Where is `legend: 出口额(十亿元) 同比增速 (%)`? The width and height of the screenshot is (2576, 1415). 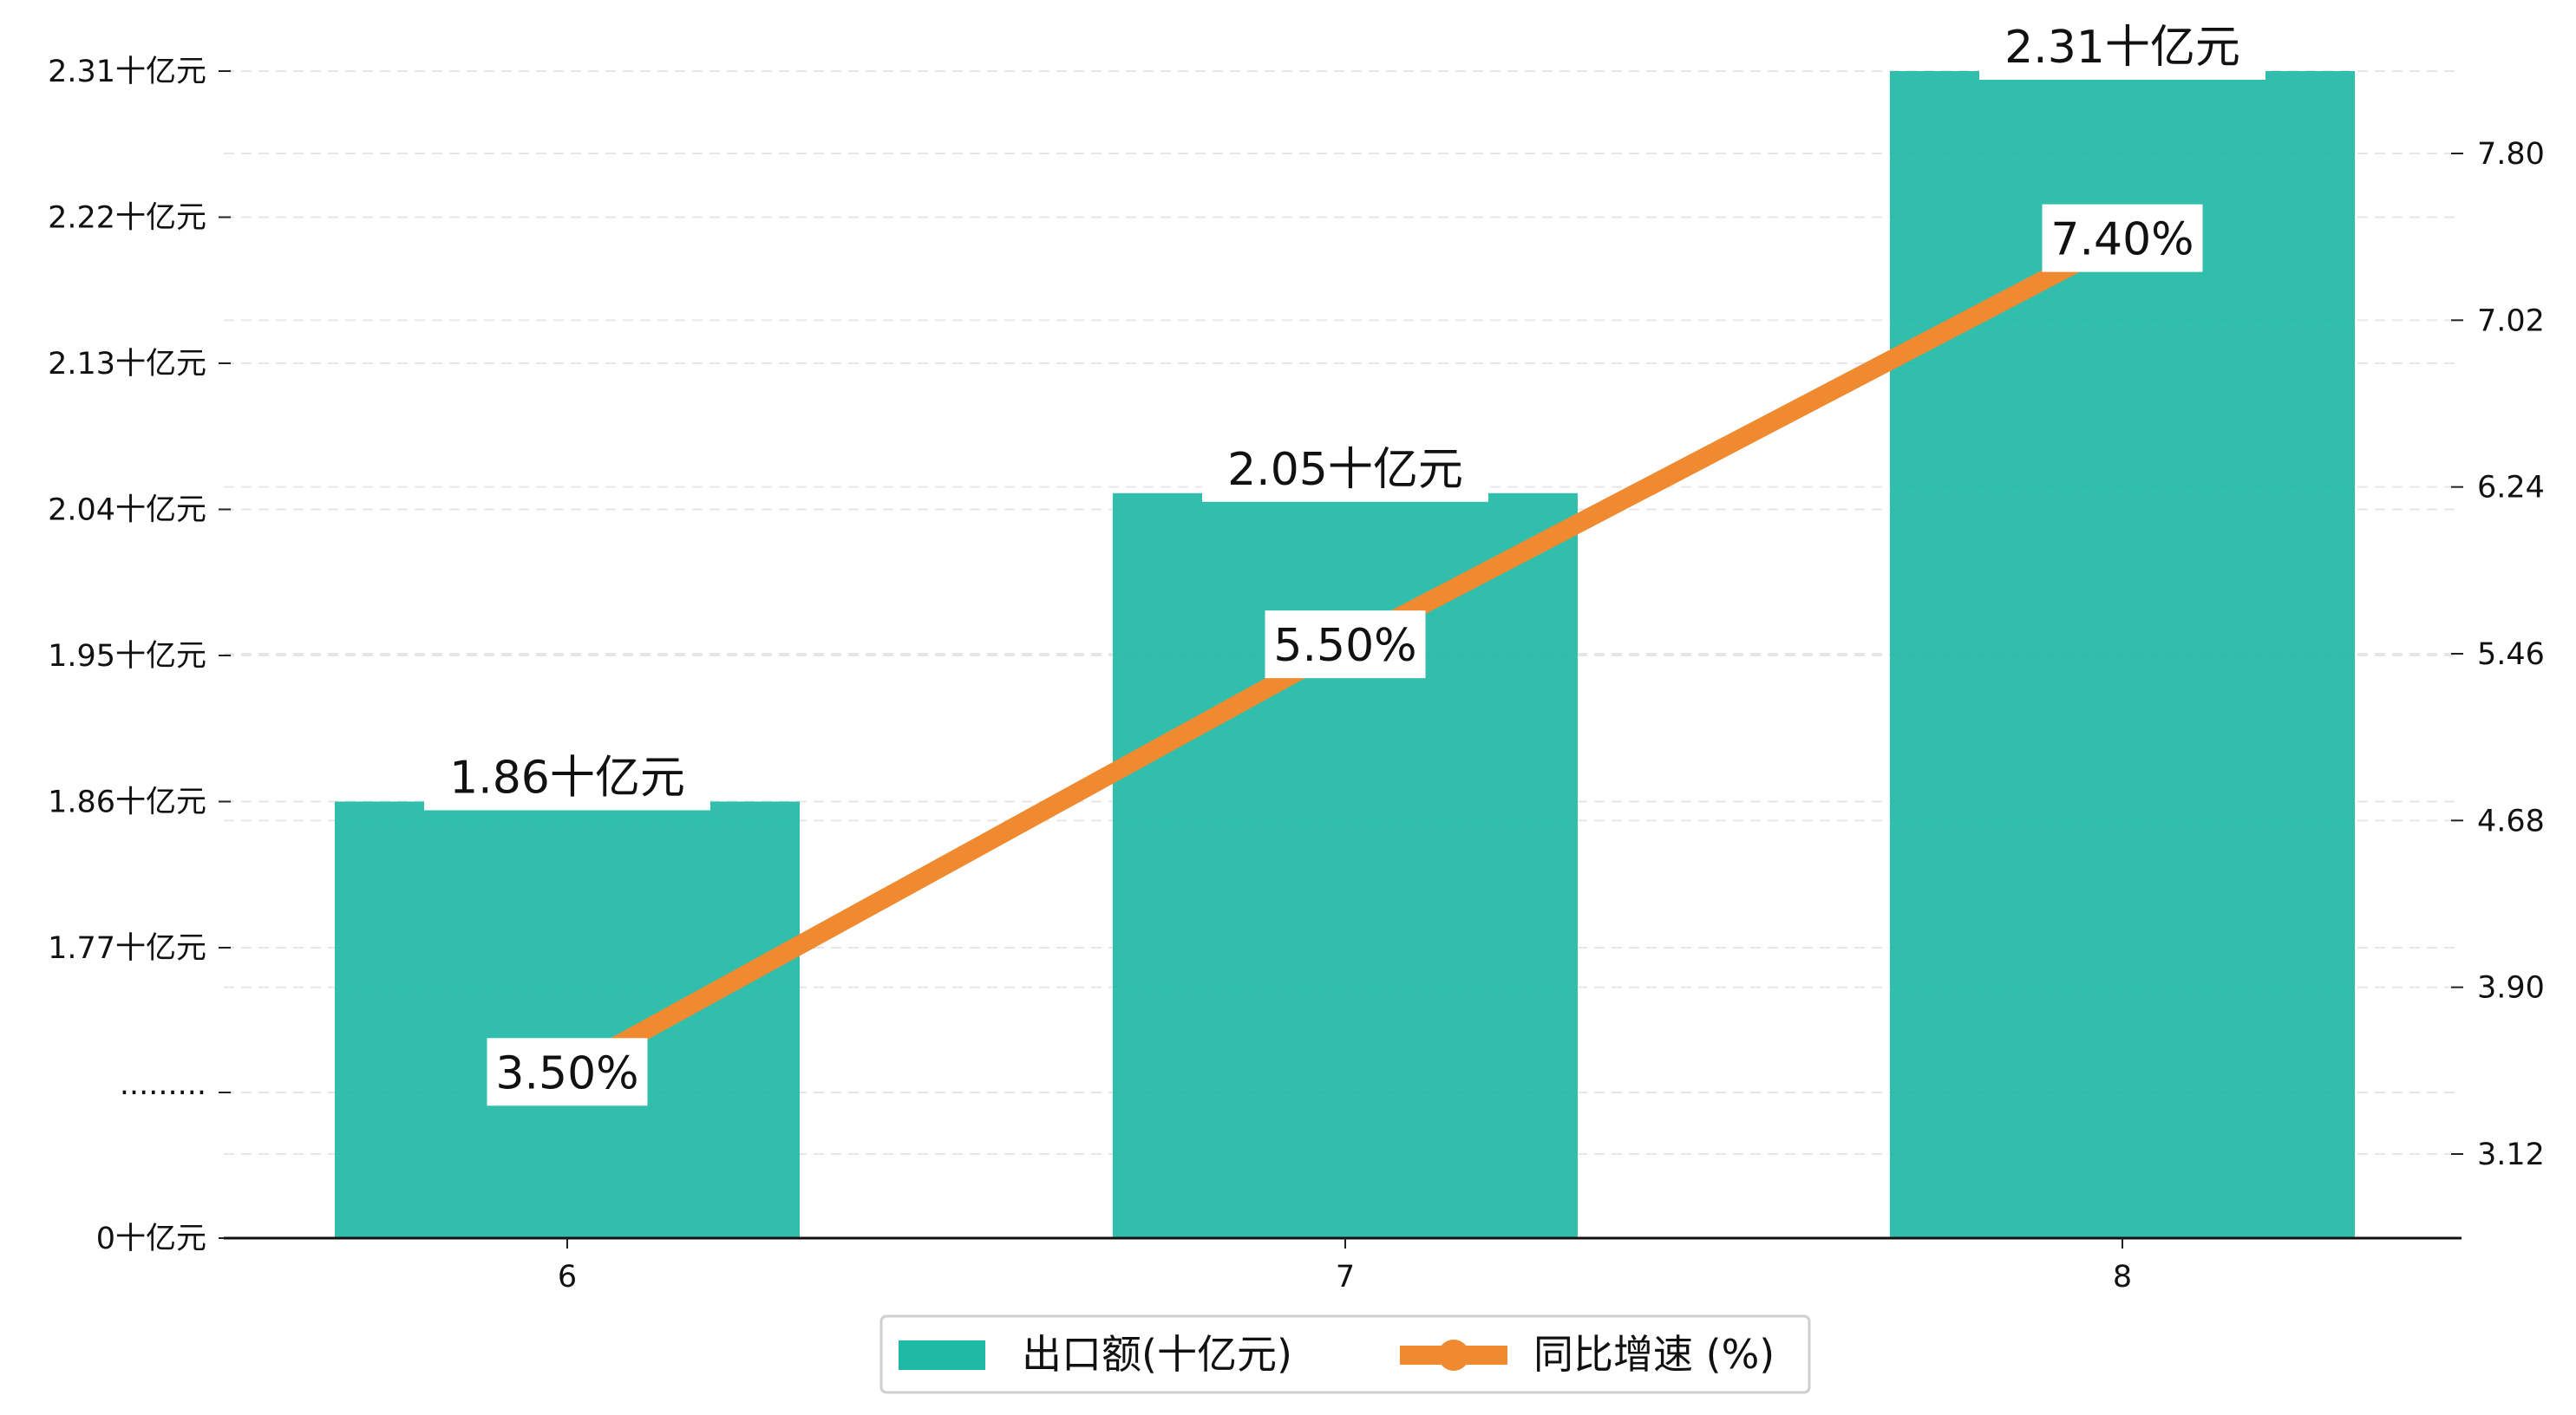
legend: 出口额(十亿元) 同比增速 (%) is located at coordinates (1345, 1354).